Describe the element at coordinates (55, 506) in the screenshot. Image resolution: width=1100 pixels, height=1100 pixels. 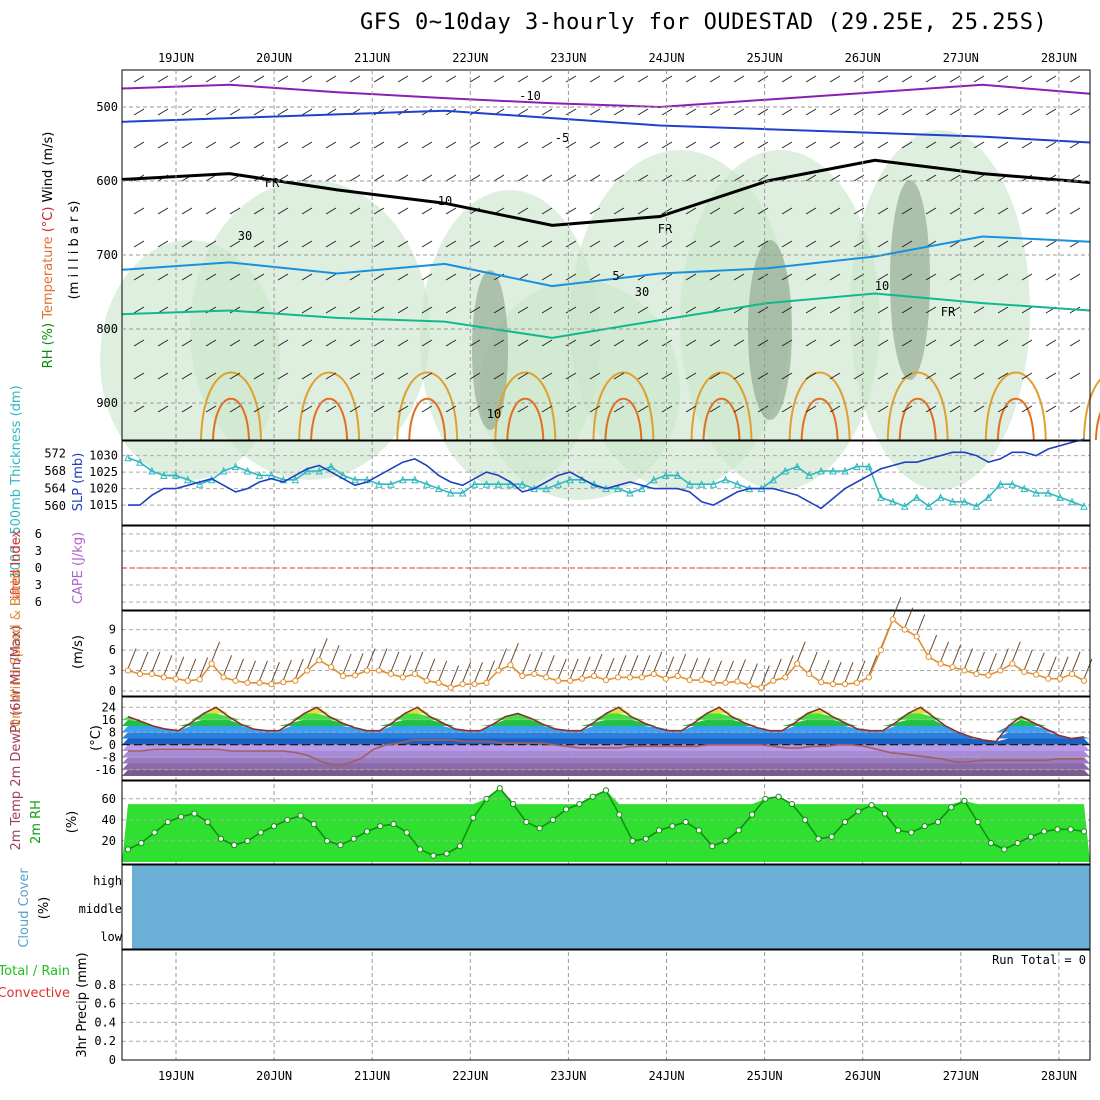
I see `thickness-tick: 560` at that location.